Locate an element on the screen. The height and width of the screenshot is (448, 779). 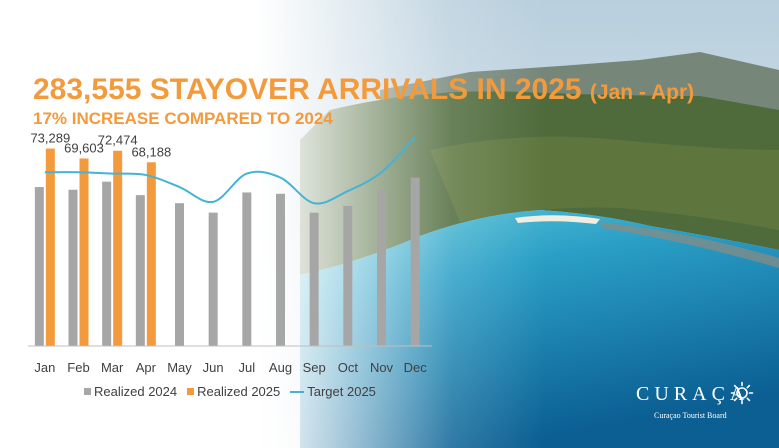
legend-item-target-2025: Target 2025 is located at coordinates (333, 391).